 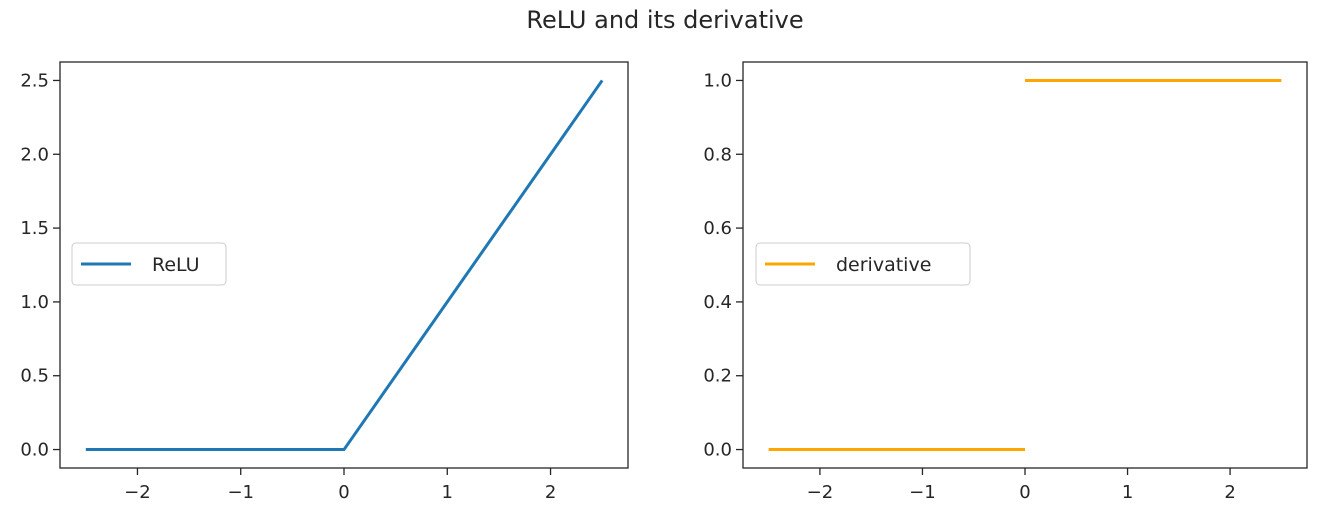 I want to click on y-tick-label: 2.0, so click(x=34, y=154).